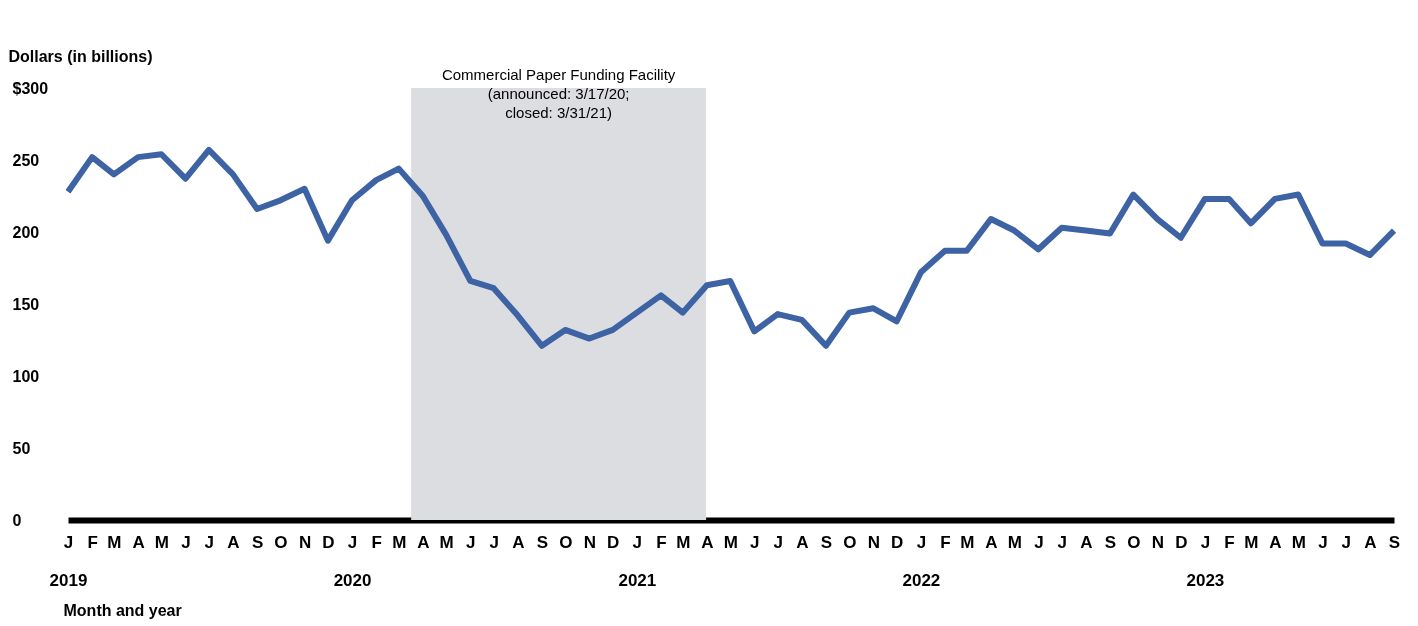 Image resolution: width=1418 pixels, height=626 pixels. What do you see at coordinates (26, 160) in the screenshot?
I see `y-tick-label: 250` at bounding box center [26, 160].